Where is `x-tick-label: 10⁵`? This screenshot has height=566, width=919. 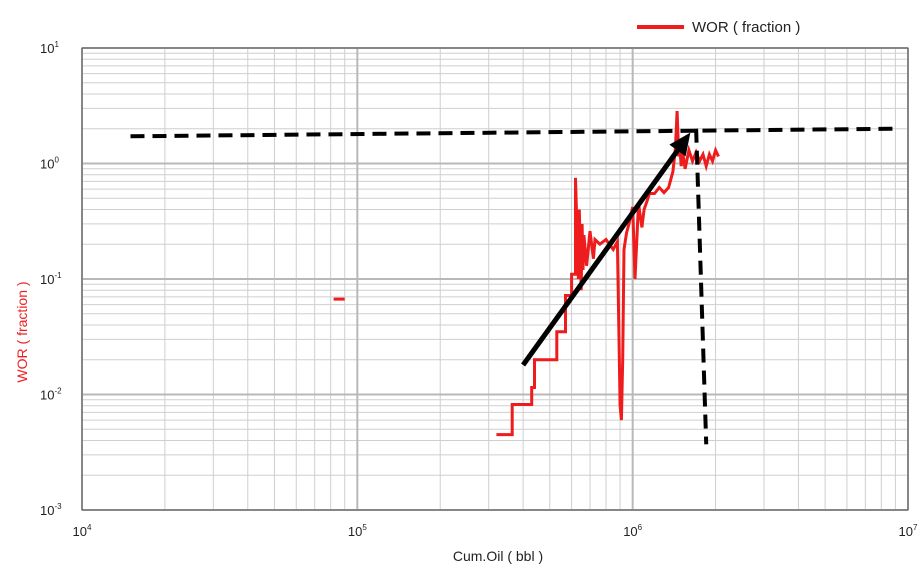
x-tick-label: 10⁵ is located at coordinates (357, 531).